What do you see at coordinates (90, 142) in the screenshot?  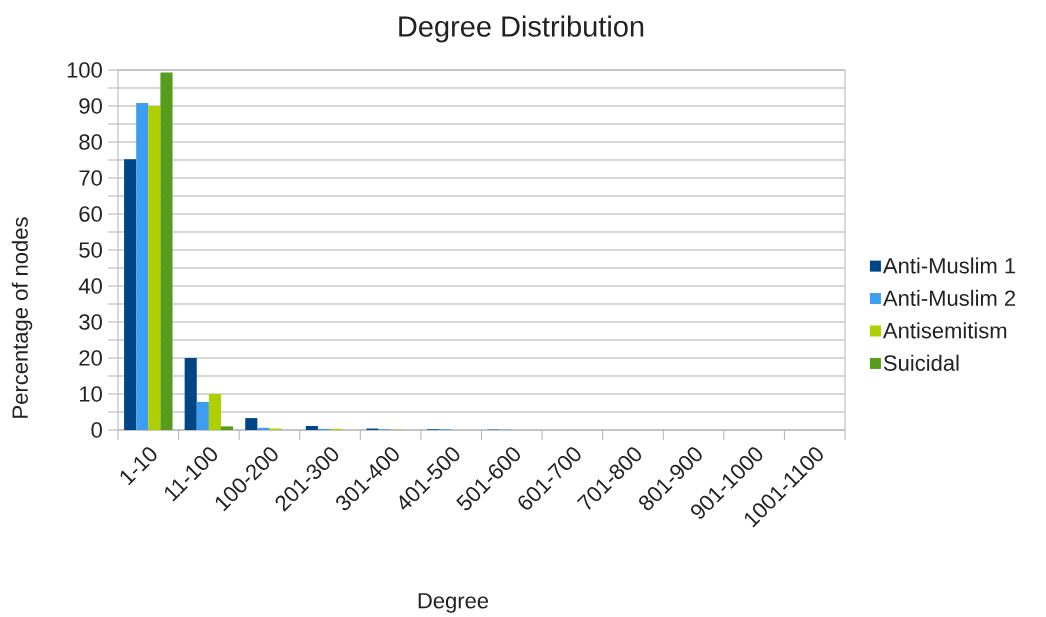 I see `y-tick-label: 80` at bounding box center [90, 142].